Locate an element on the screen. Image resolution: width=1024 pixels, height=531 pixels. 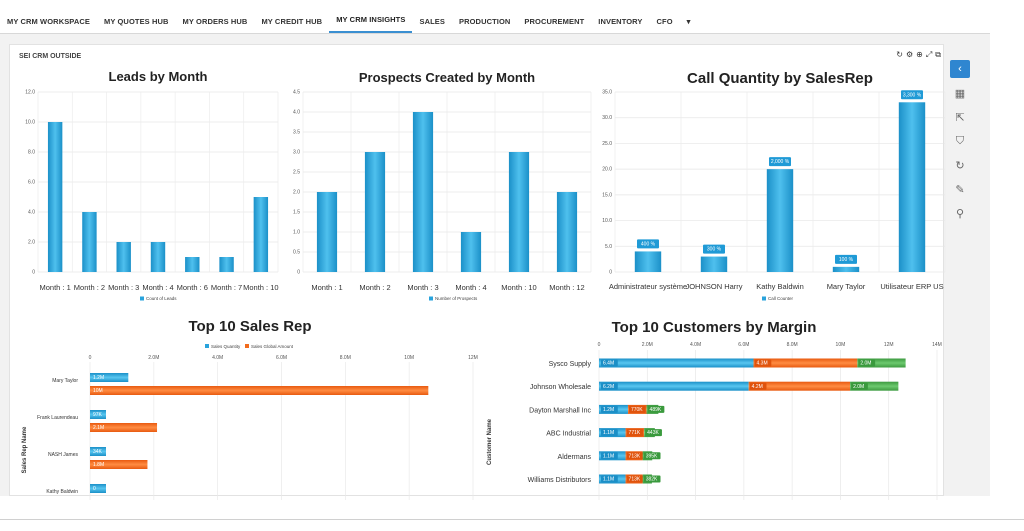
y-axis-title: Customer Name is located at coordinates (490, 441).